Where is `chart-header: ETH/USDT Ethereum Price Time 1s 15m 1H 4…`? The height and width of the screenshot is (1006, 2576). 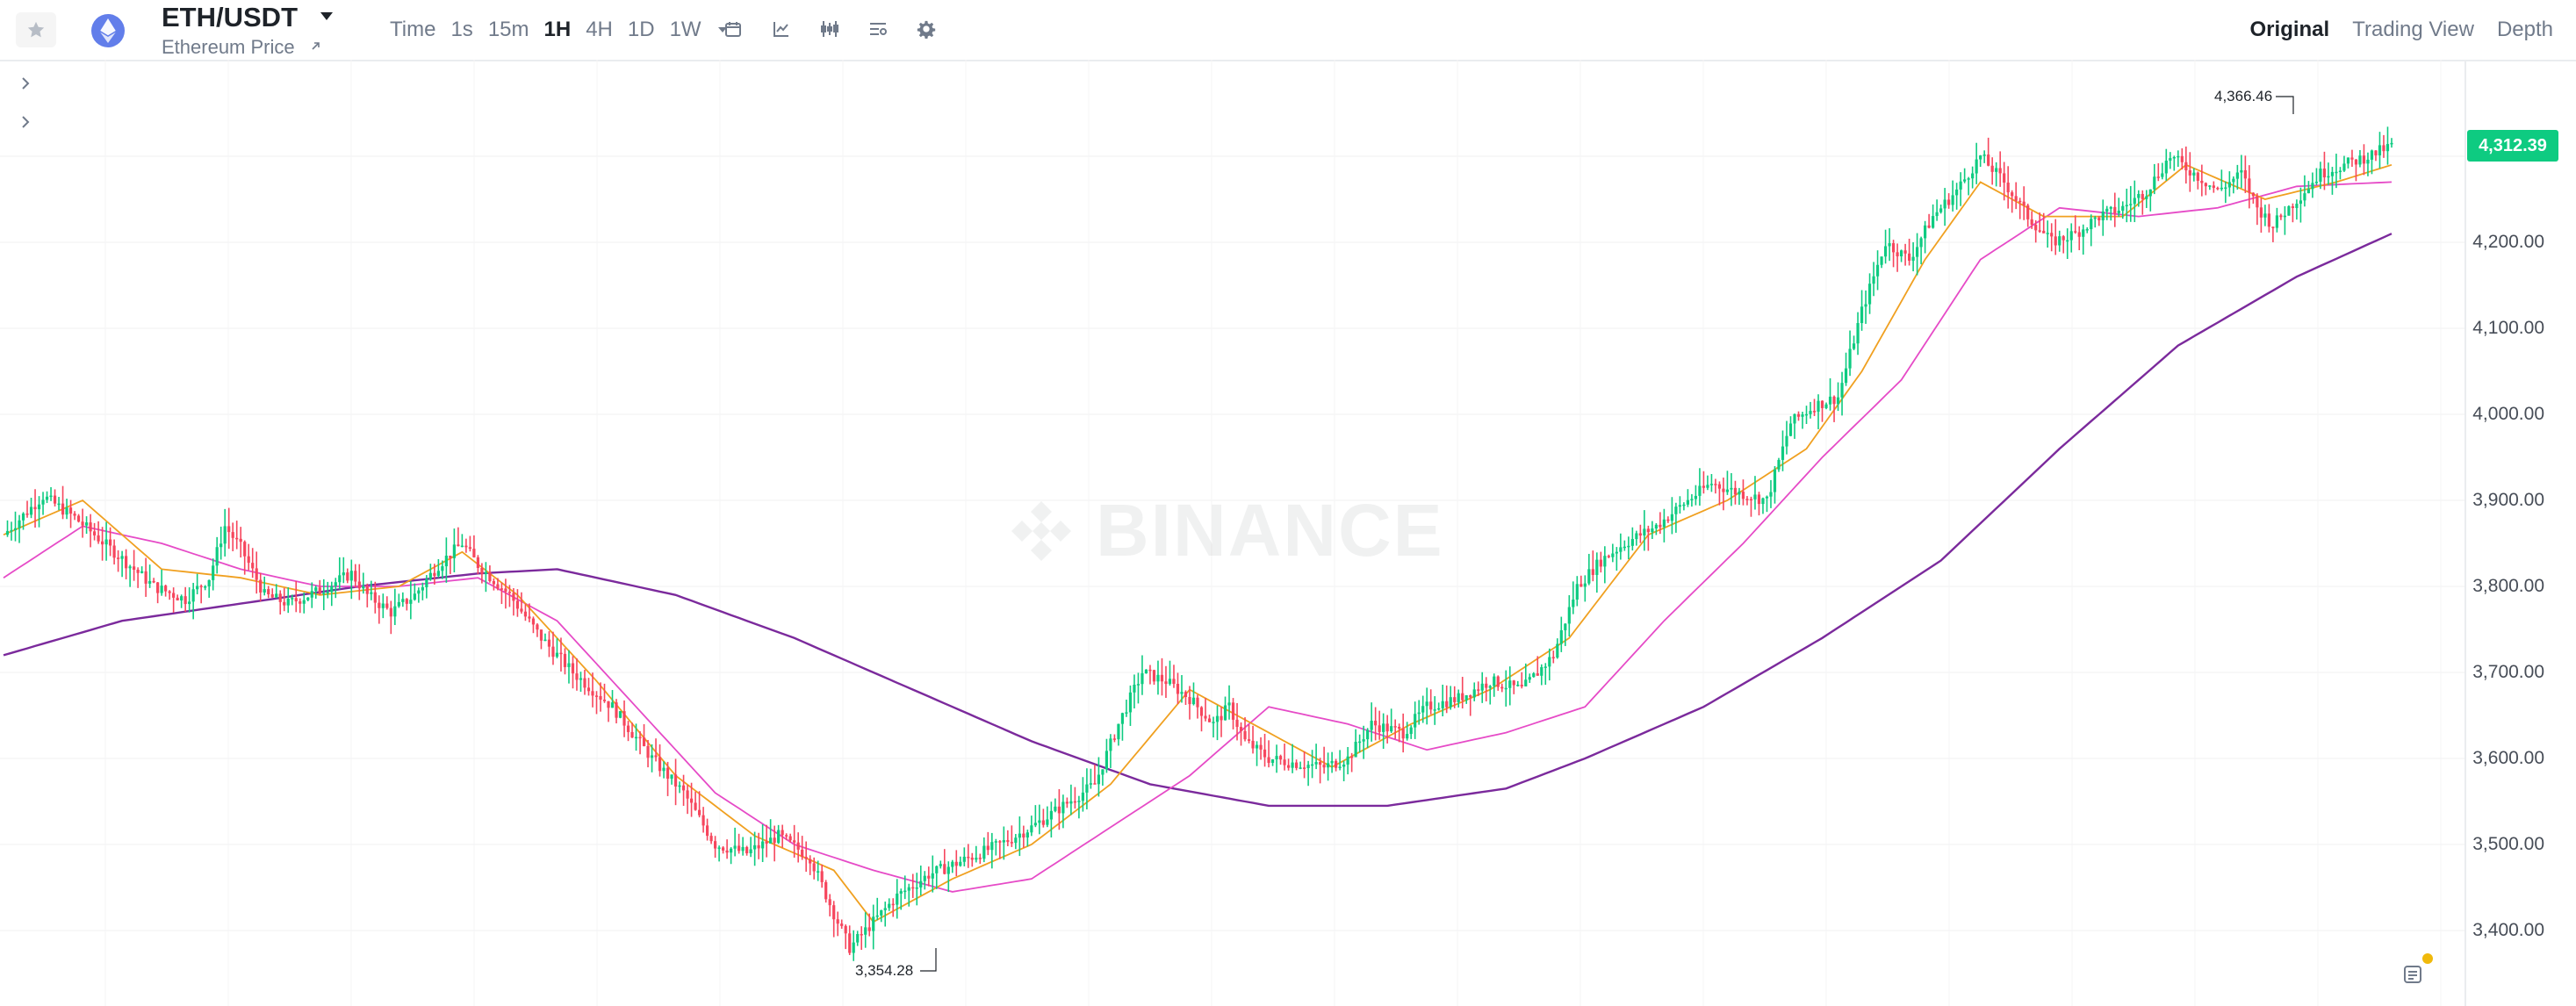
chart-header: ETH/USDT Ethereum Price Time 1s 15m 1H 4… is located at coordinates (1288, 30).